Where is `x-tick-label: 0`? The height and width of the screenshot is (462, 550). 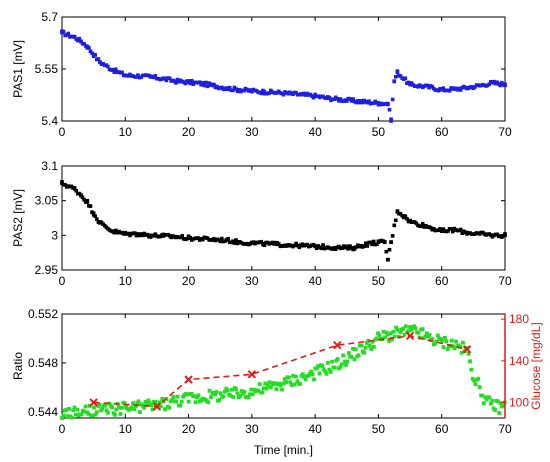 x-tick-label: 0 is located at coordinates (62, 281).